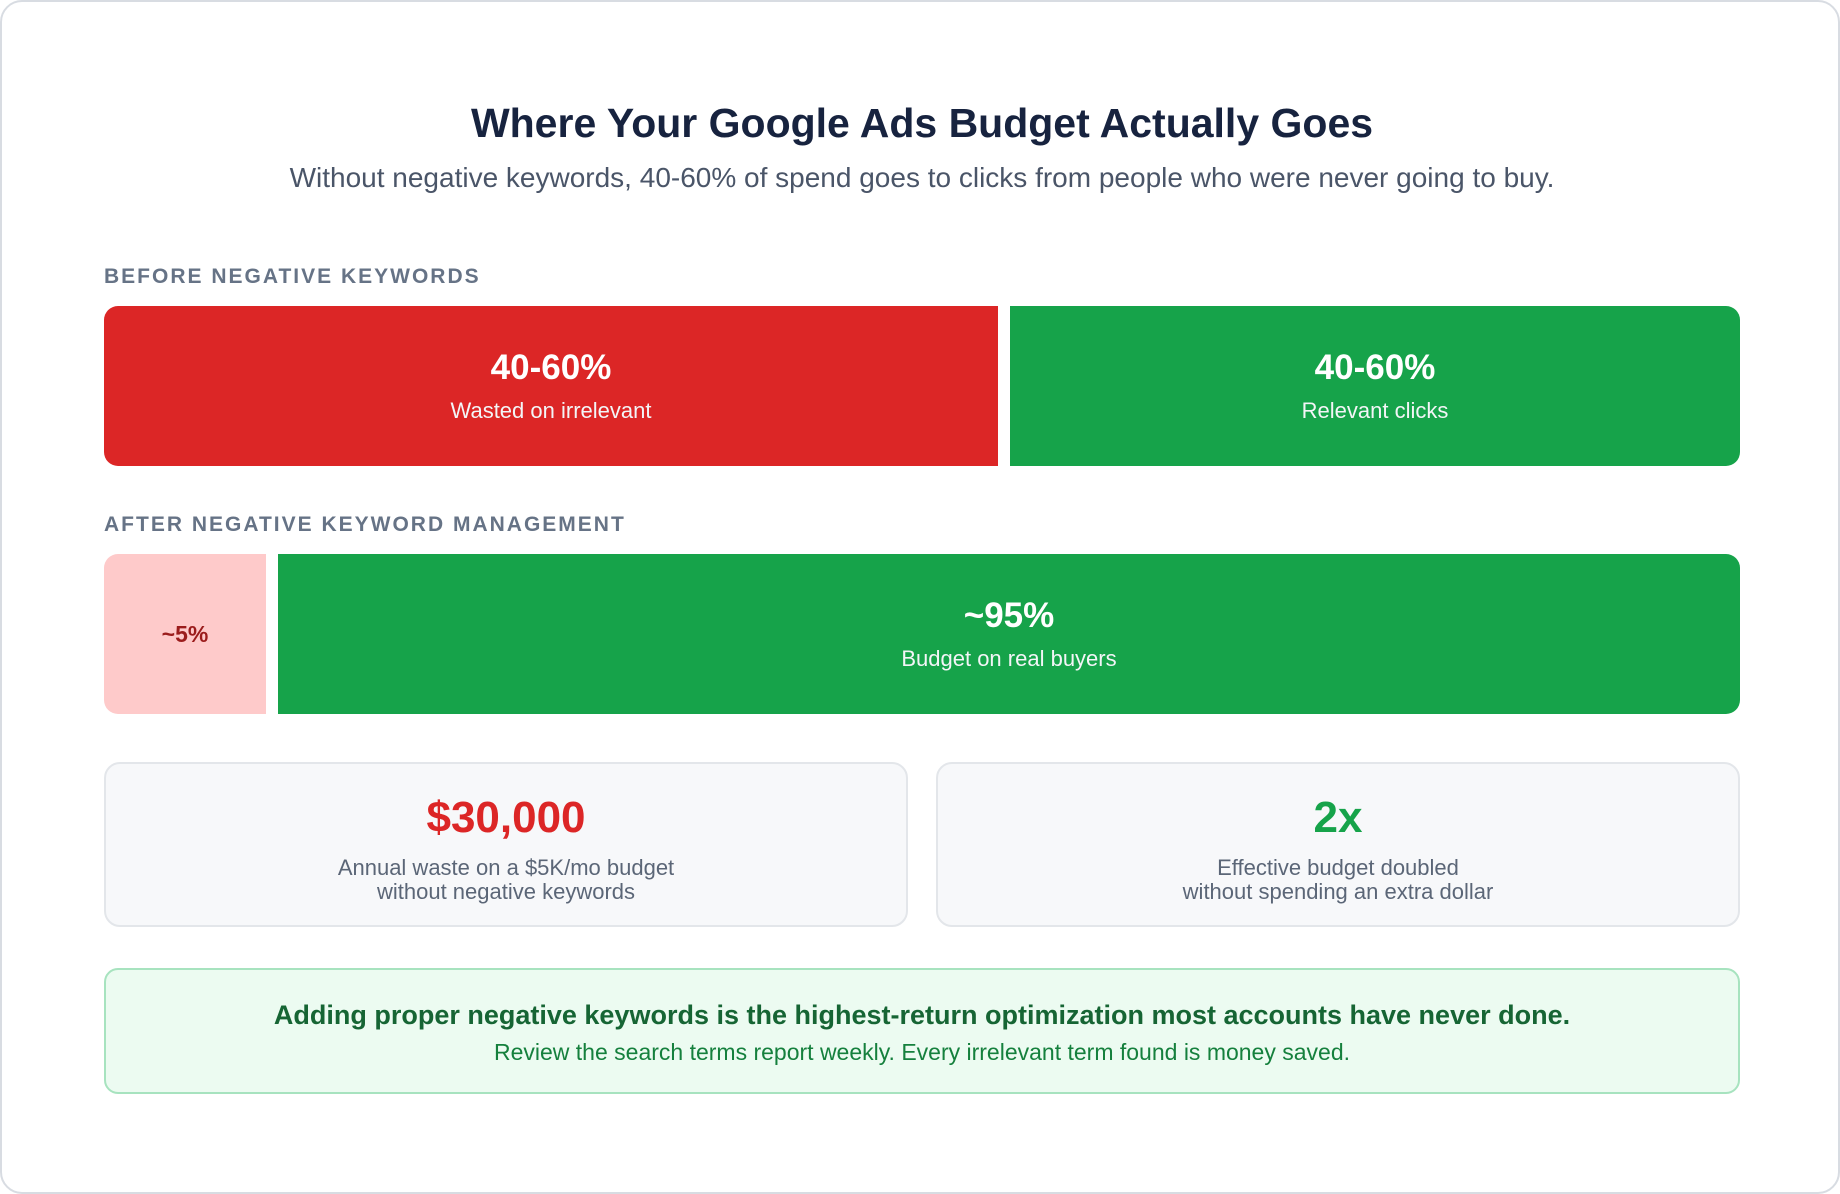 This screenshot has width=1840, height=1194. Describe the element at coordinates (1338, 817) in the screenshot. I see `budget-doubled-value: 2x` at that location.